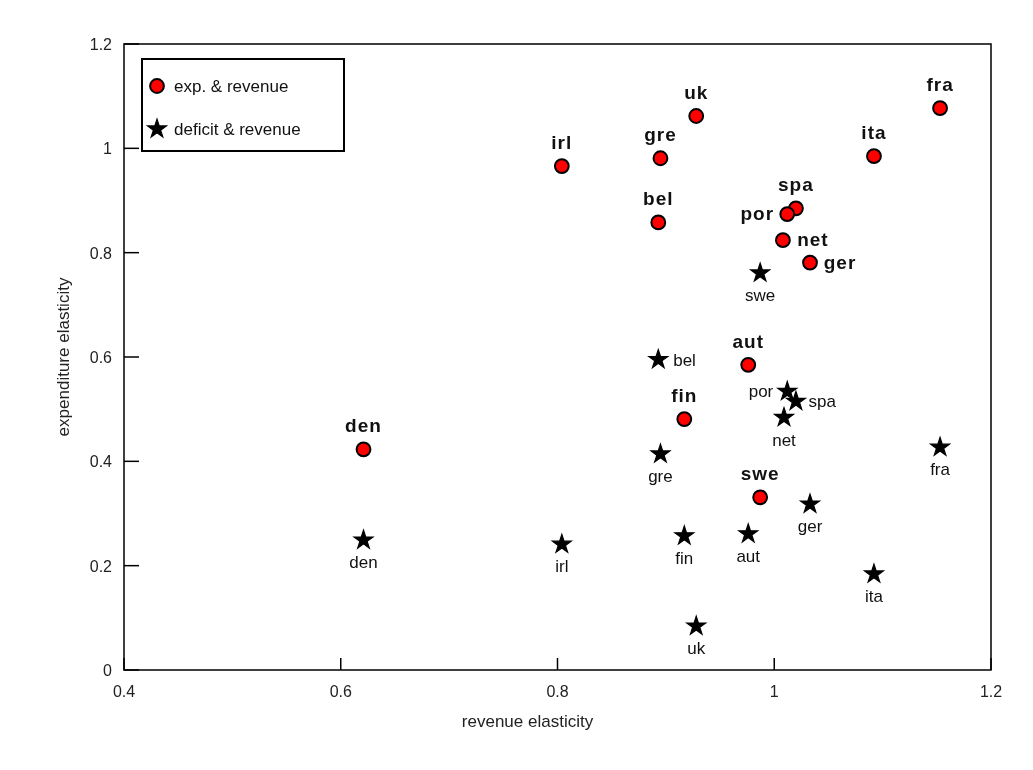 This screenshot has width=1033, height=770. I want to click on legend-label: exp. & revenue, so click(231, 86).